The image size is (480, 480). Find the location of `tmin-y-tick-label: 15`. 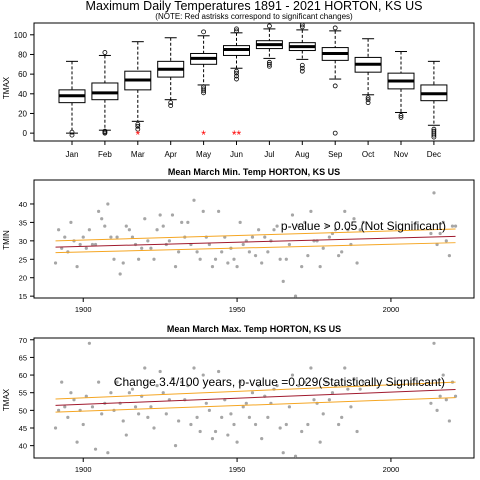

tmin-y-tick-label: 15 is located at coordinates (23, 296).